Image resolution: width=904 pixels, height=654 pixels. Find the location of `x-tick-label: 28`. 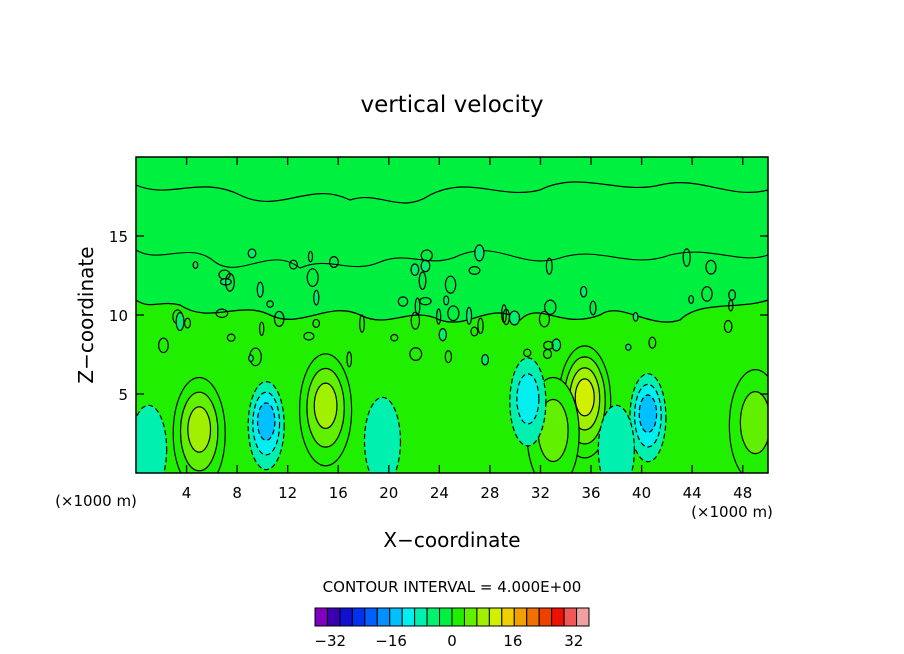

x-tick-label: 28 is located at coordinates (489, 493).